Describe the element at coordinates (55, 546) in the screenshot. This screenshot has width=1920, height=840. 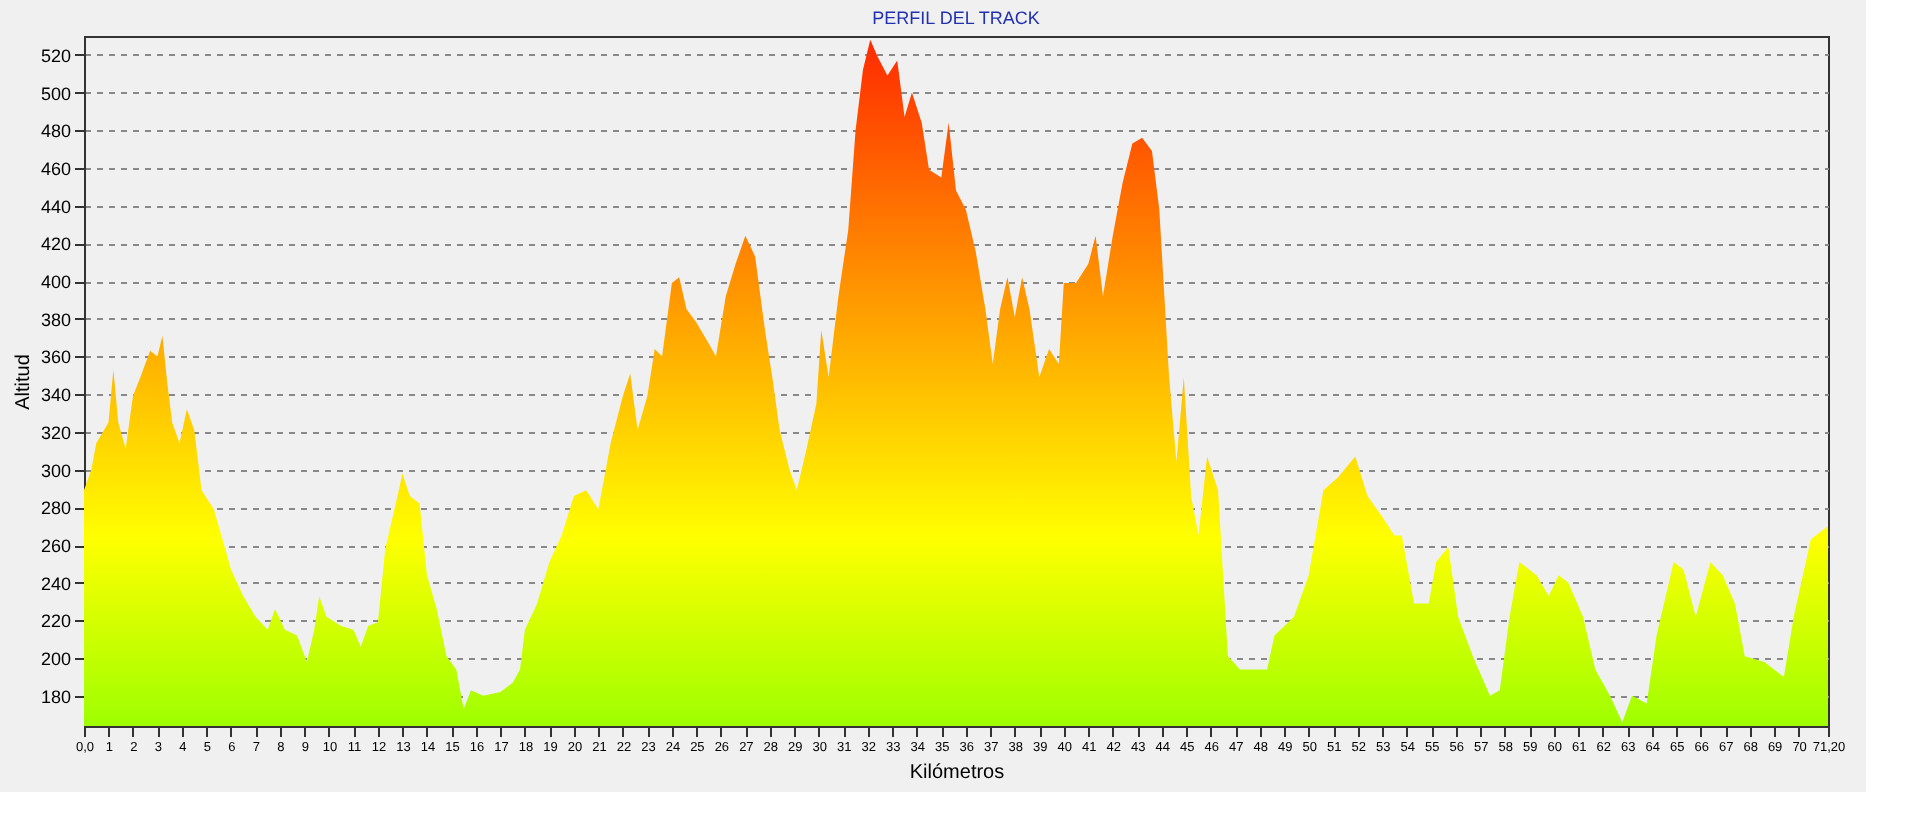
I see `y-tick-label: 260` at that location.